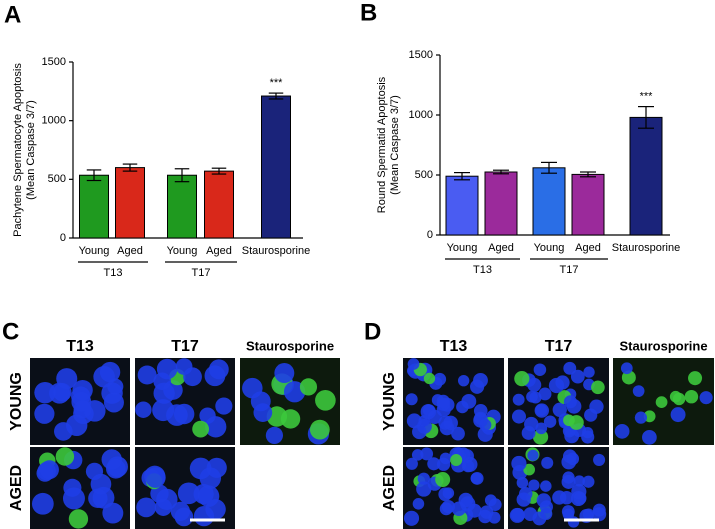 This screenshot has width=715, height=529. What do you see at coordinates (54, 121) in the screenshot?
I see `y-tick-label: 1000` at bounding box center [54, 121].